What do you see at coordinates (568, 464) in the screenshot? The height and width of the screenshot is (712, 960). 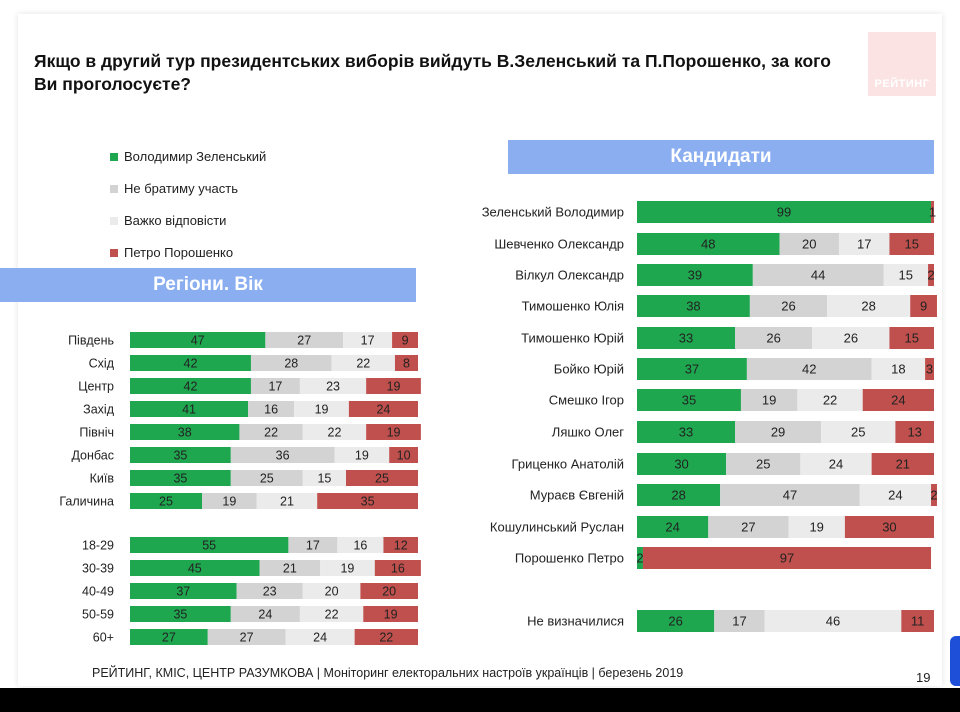 I see `category-label: Гриценко Анатолій` at bounding box center [568, 464].